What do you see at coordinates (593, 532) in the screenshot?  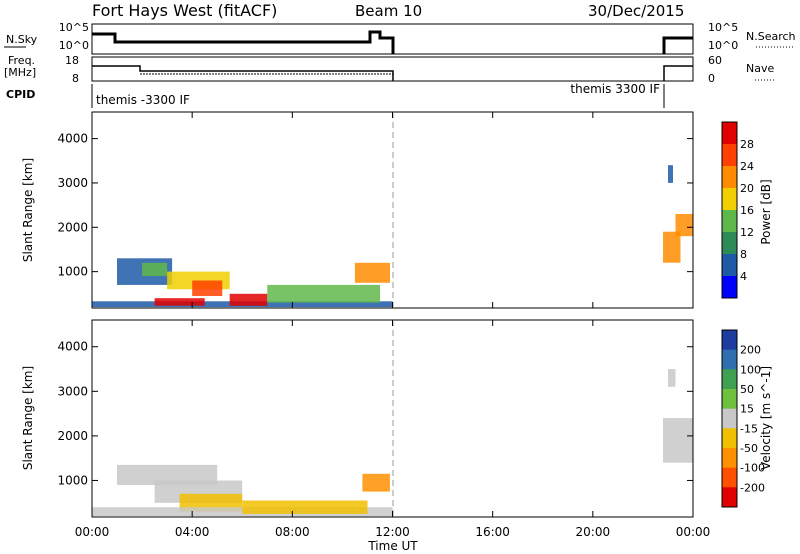 I see `x-tick-label: 20:00` at bounding box center [593, 532].